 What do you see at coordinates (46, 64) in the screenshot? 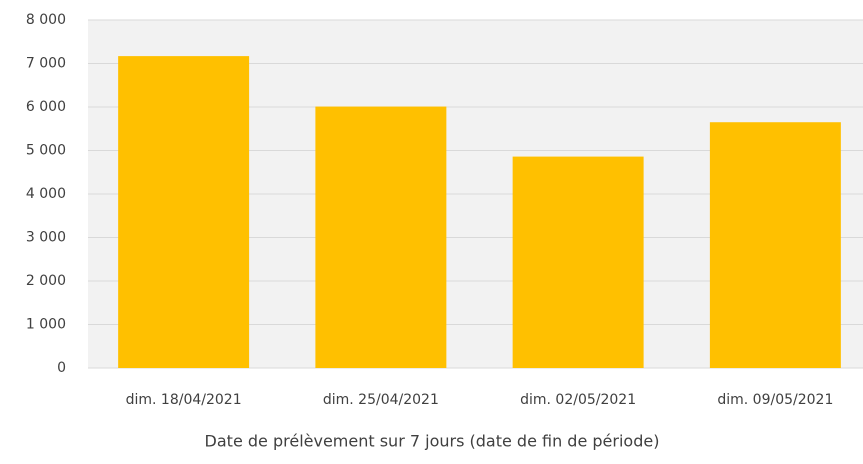
I see `y-tick-label: 7 000` at bounding box center [46, 64].